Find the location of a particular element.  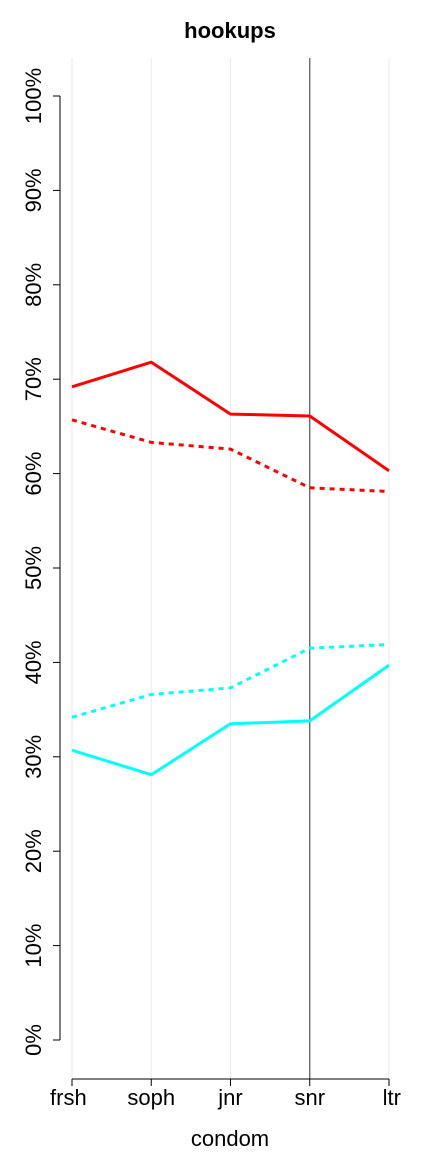

y-tick-label: 80% is located at coordinates (33, 285).